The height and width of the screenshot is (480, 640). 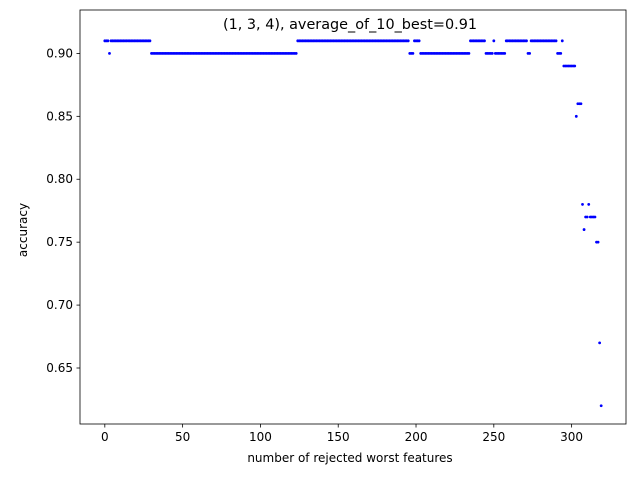 I want to click on x-axis-label: number of rejected worst features, so click(x=349, y=458).